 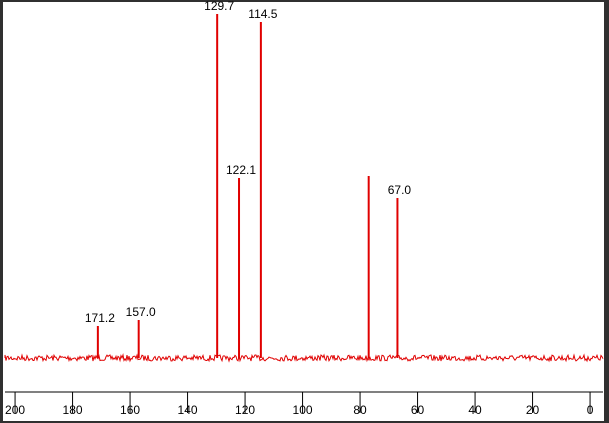 What do you see at coordinates (219, 6) in the screenshot?
I see `peak-label: 129.7` at bounding box center [219, 6].